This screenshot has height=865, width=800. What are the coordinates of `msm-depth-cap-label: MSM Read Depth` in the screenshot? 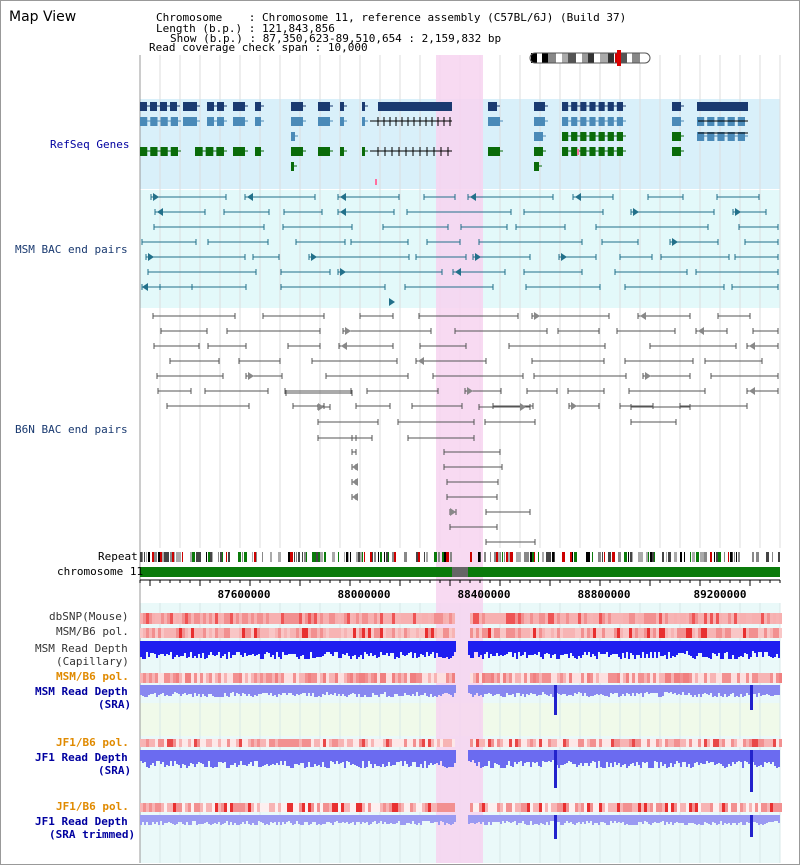 It's located at (81, 648).